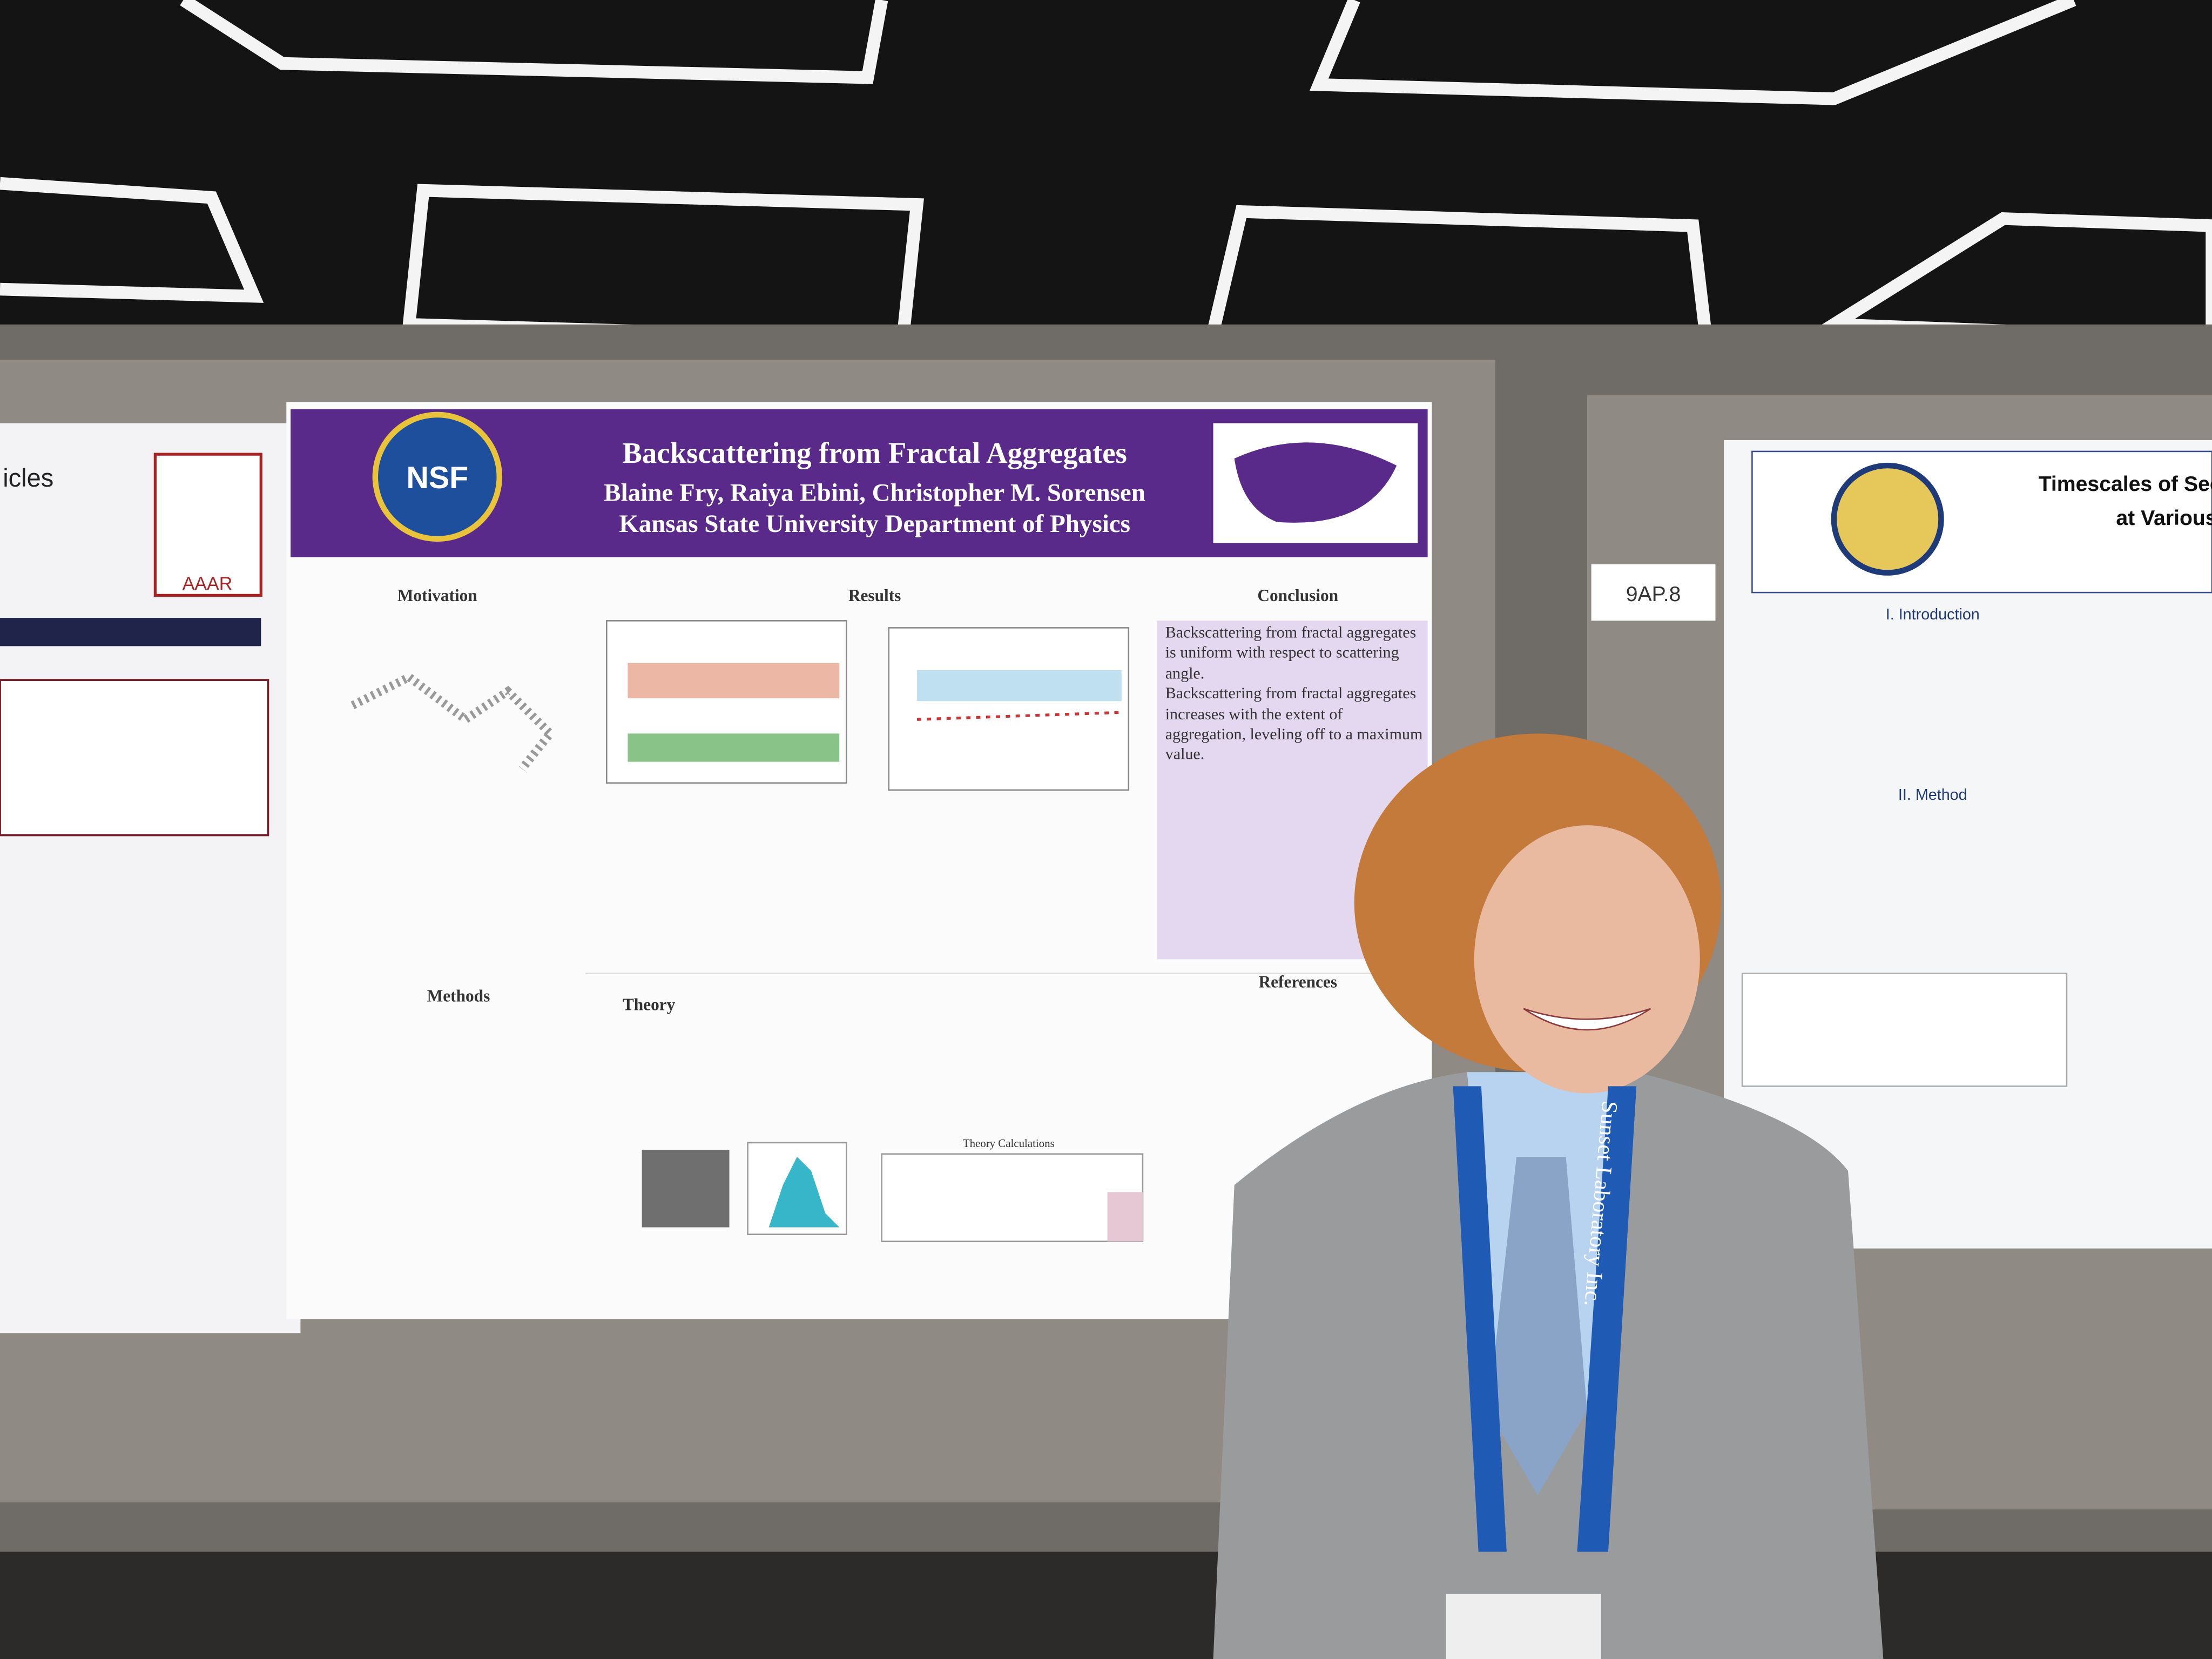 The height and width of the screenshot is (1659, 2212). Describe the element at coordinates (207, 525) in the screenshot. I see `aaar-logo` at that location.